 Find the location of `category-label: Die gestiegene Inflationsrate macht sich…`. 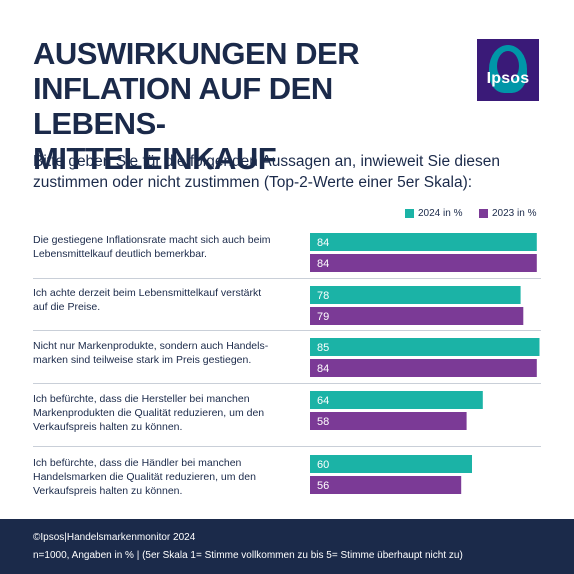

category-label: Die gestiegene Inflationsrate macht sich… is located at coordinates (163, 247).